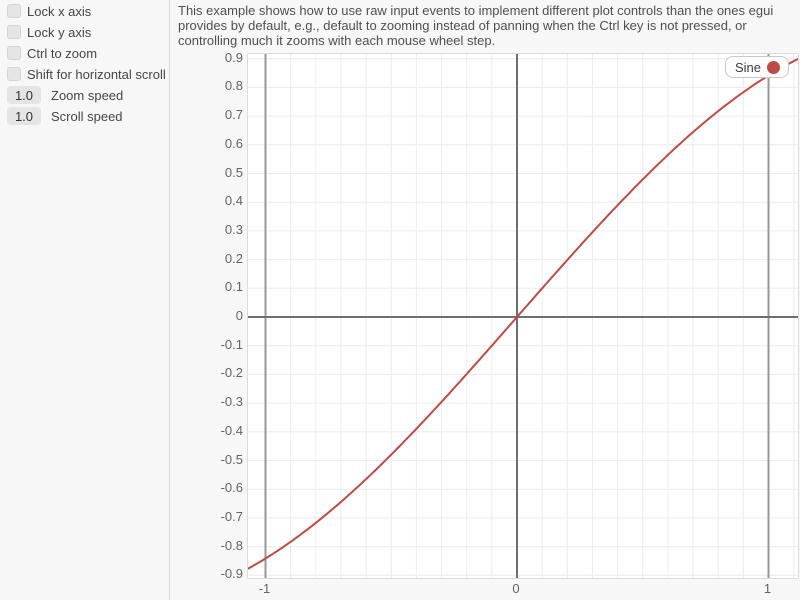 The height and width of the screenshot is (600, 800). Describe the element at coordinates (231, 459) in the screenshot. I see `y-tick-label: -0.5` at that location.